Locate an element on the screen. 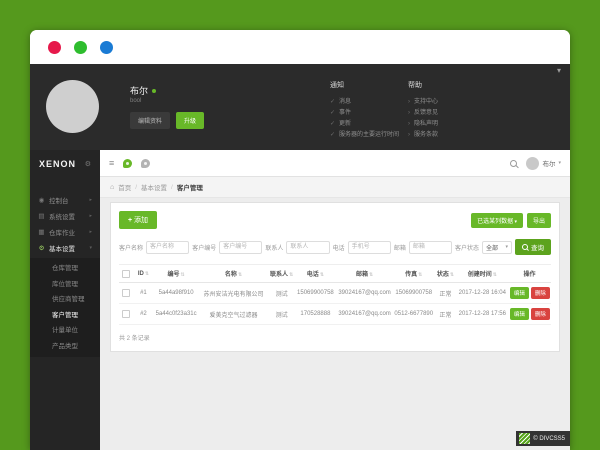 This screenshot has width=600, height=450. breadcrumb-section: 基本设置 is located at coordinates (154, 188).